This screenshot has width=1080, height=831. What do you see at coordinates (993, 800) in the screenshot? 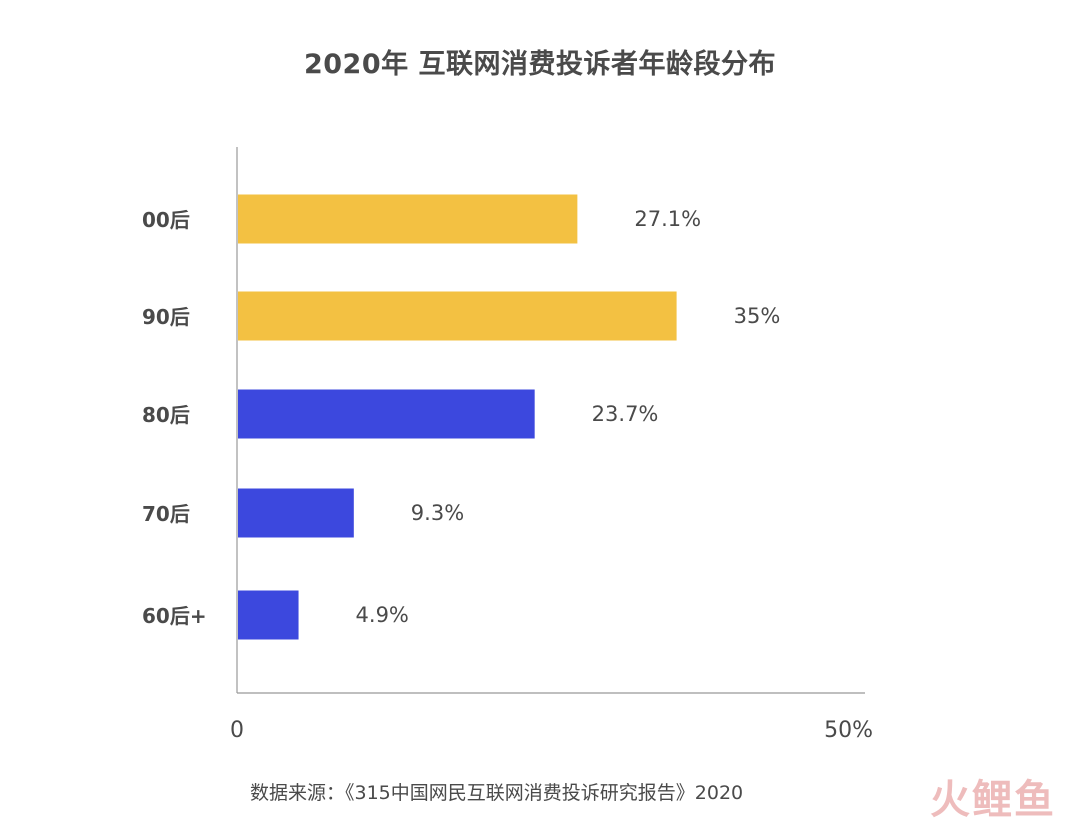
I see `watermark-logo: 火鲤鱼` at bounding box center [993, 800].